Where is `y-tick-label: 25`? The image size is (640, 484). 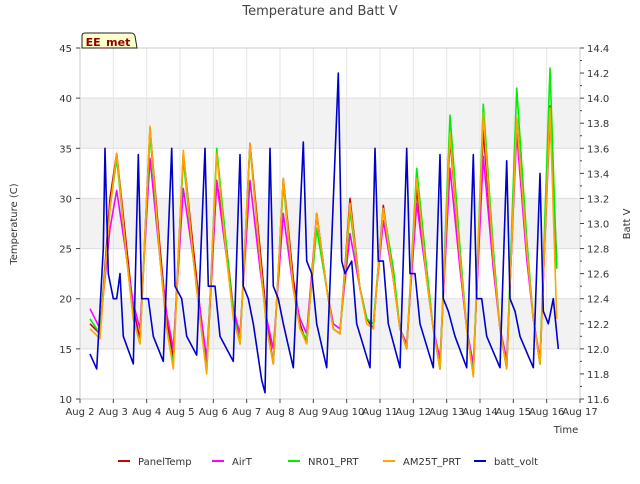 y-tick-label: 25 is located at coordinates (65, 250).